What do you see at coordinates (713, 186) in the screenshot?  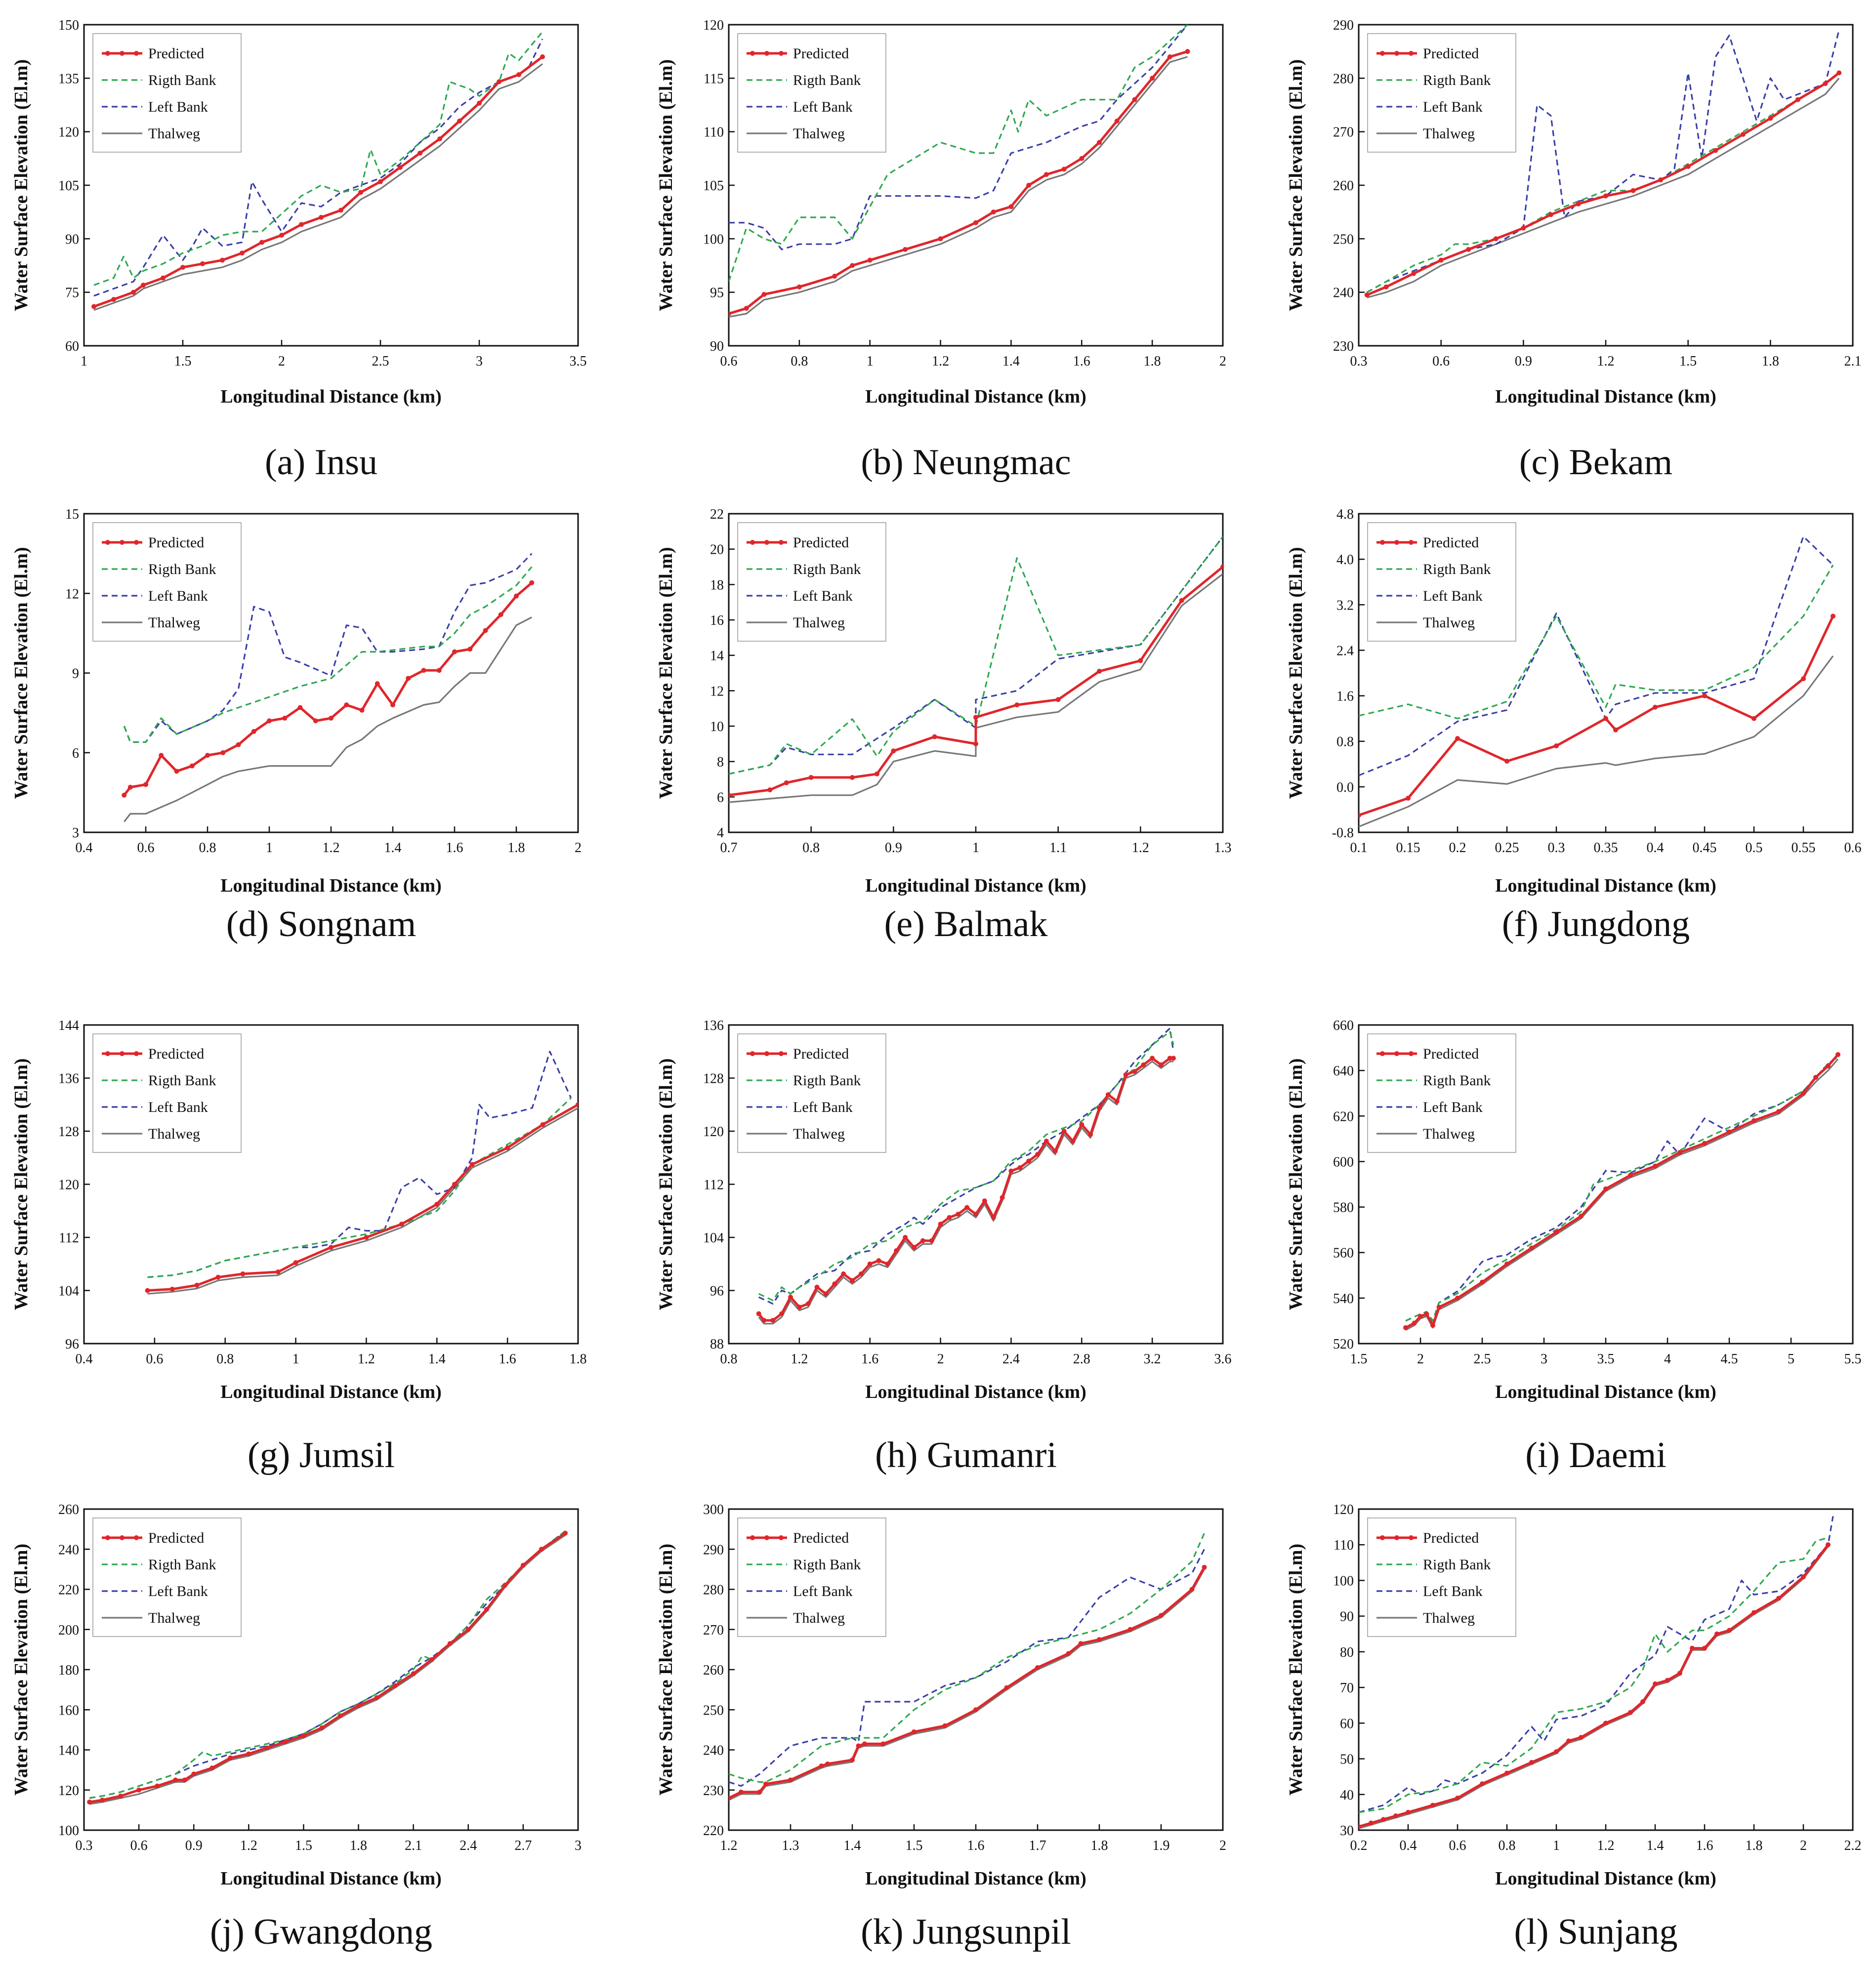 I see `y-tick-label: 105` at bounding box center [713, 186].